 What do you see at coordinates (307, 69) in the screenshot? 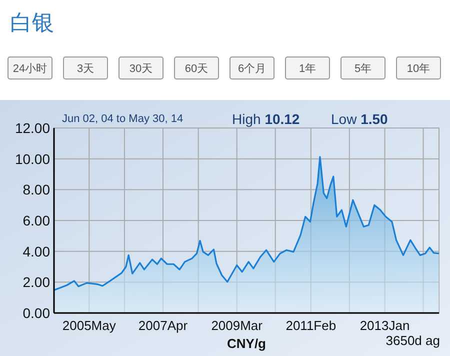
I see `text: 1年` at bounding box center [307, 69].